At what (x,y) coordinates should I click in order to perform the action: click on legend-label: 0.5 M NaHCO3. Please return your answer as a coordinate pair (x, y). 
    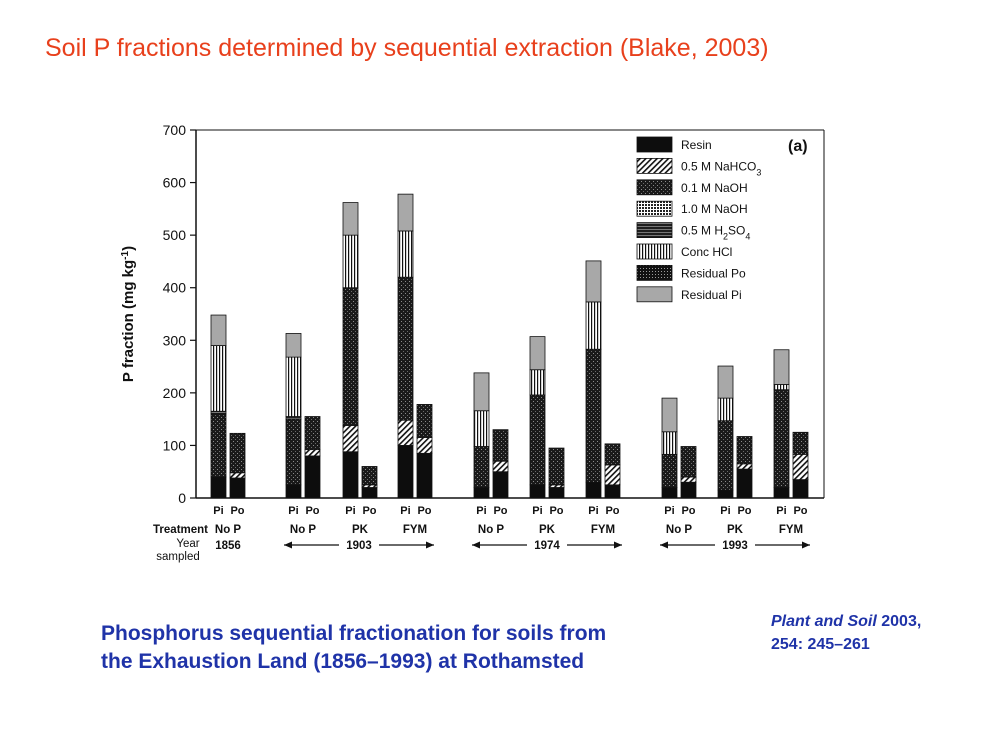
    Looking at the image, I should click on (721, 168).